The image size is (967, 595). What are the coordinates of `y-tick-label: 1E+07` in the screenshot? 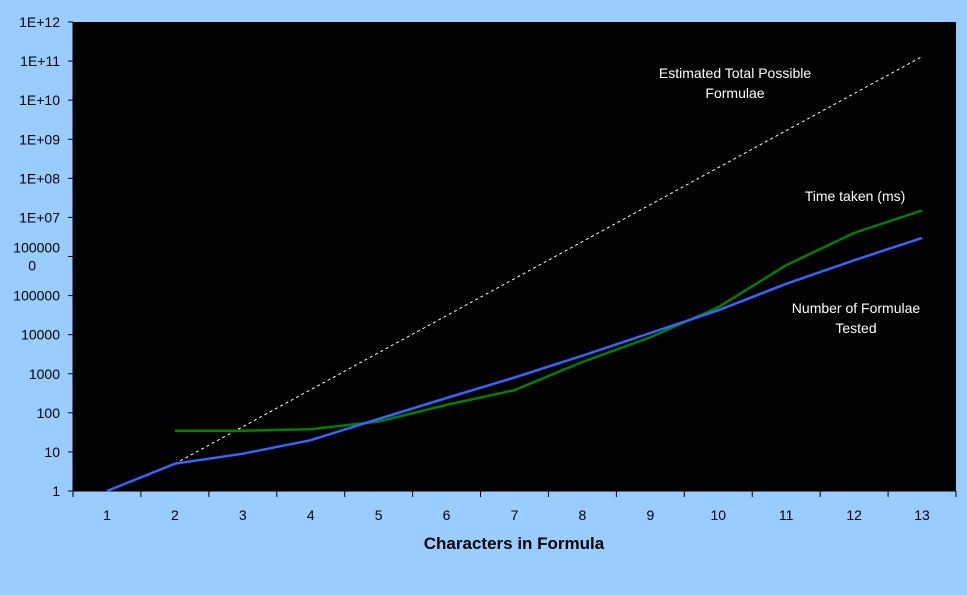 It's located at (39, 217).